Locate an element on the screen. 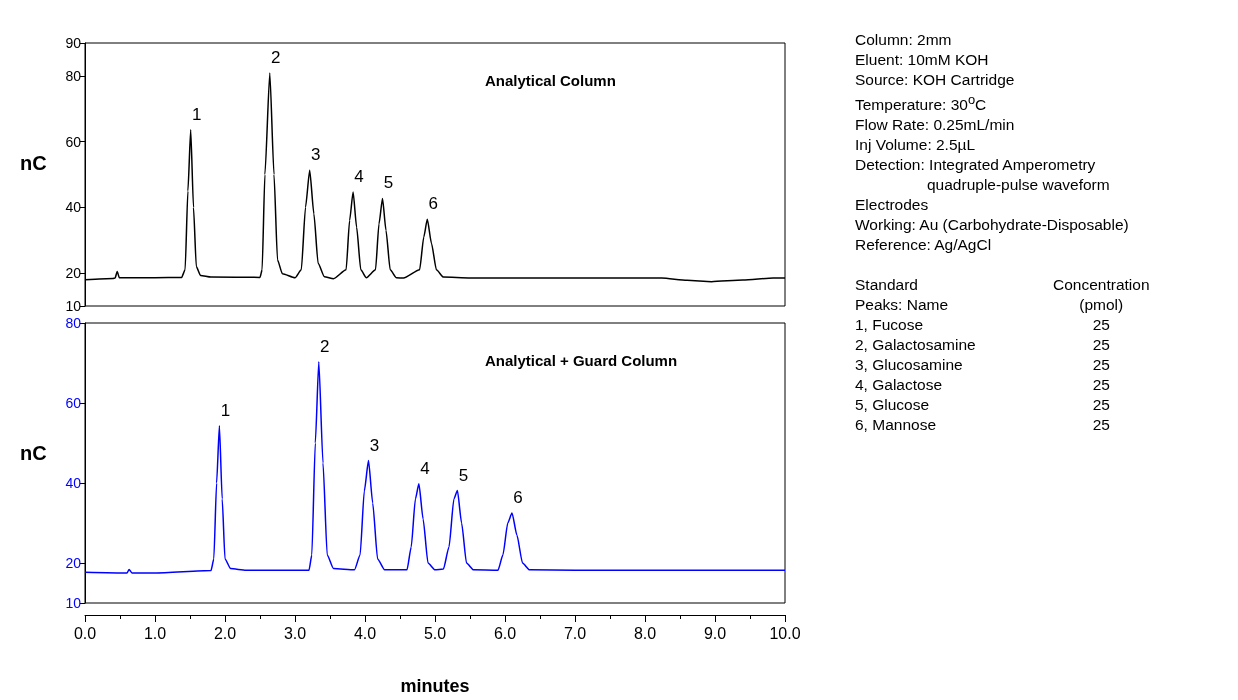 The image size is (1238, 700). text: 1, Fucose is located at coordinates (890, 325).